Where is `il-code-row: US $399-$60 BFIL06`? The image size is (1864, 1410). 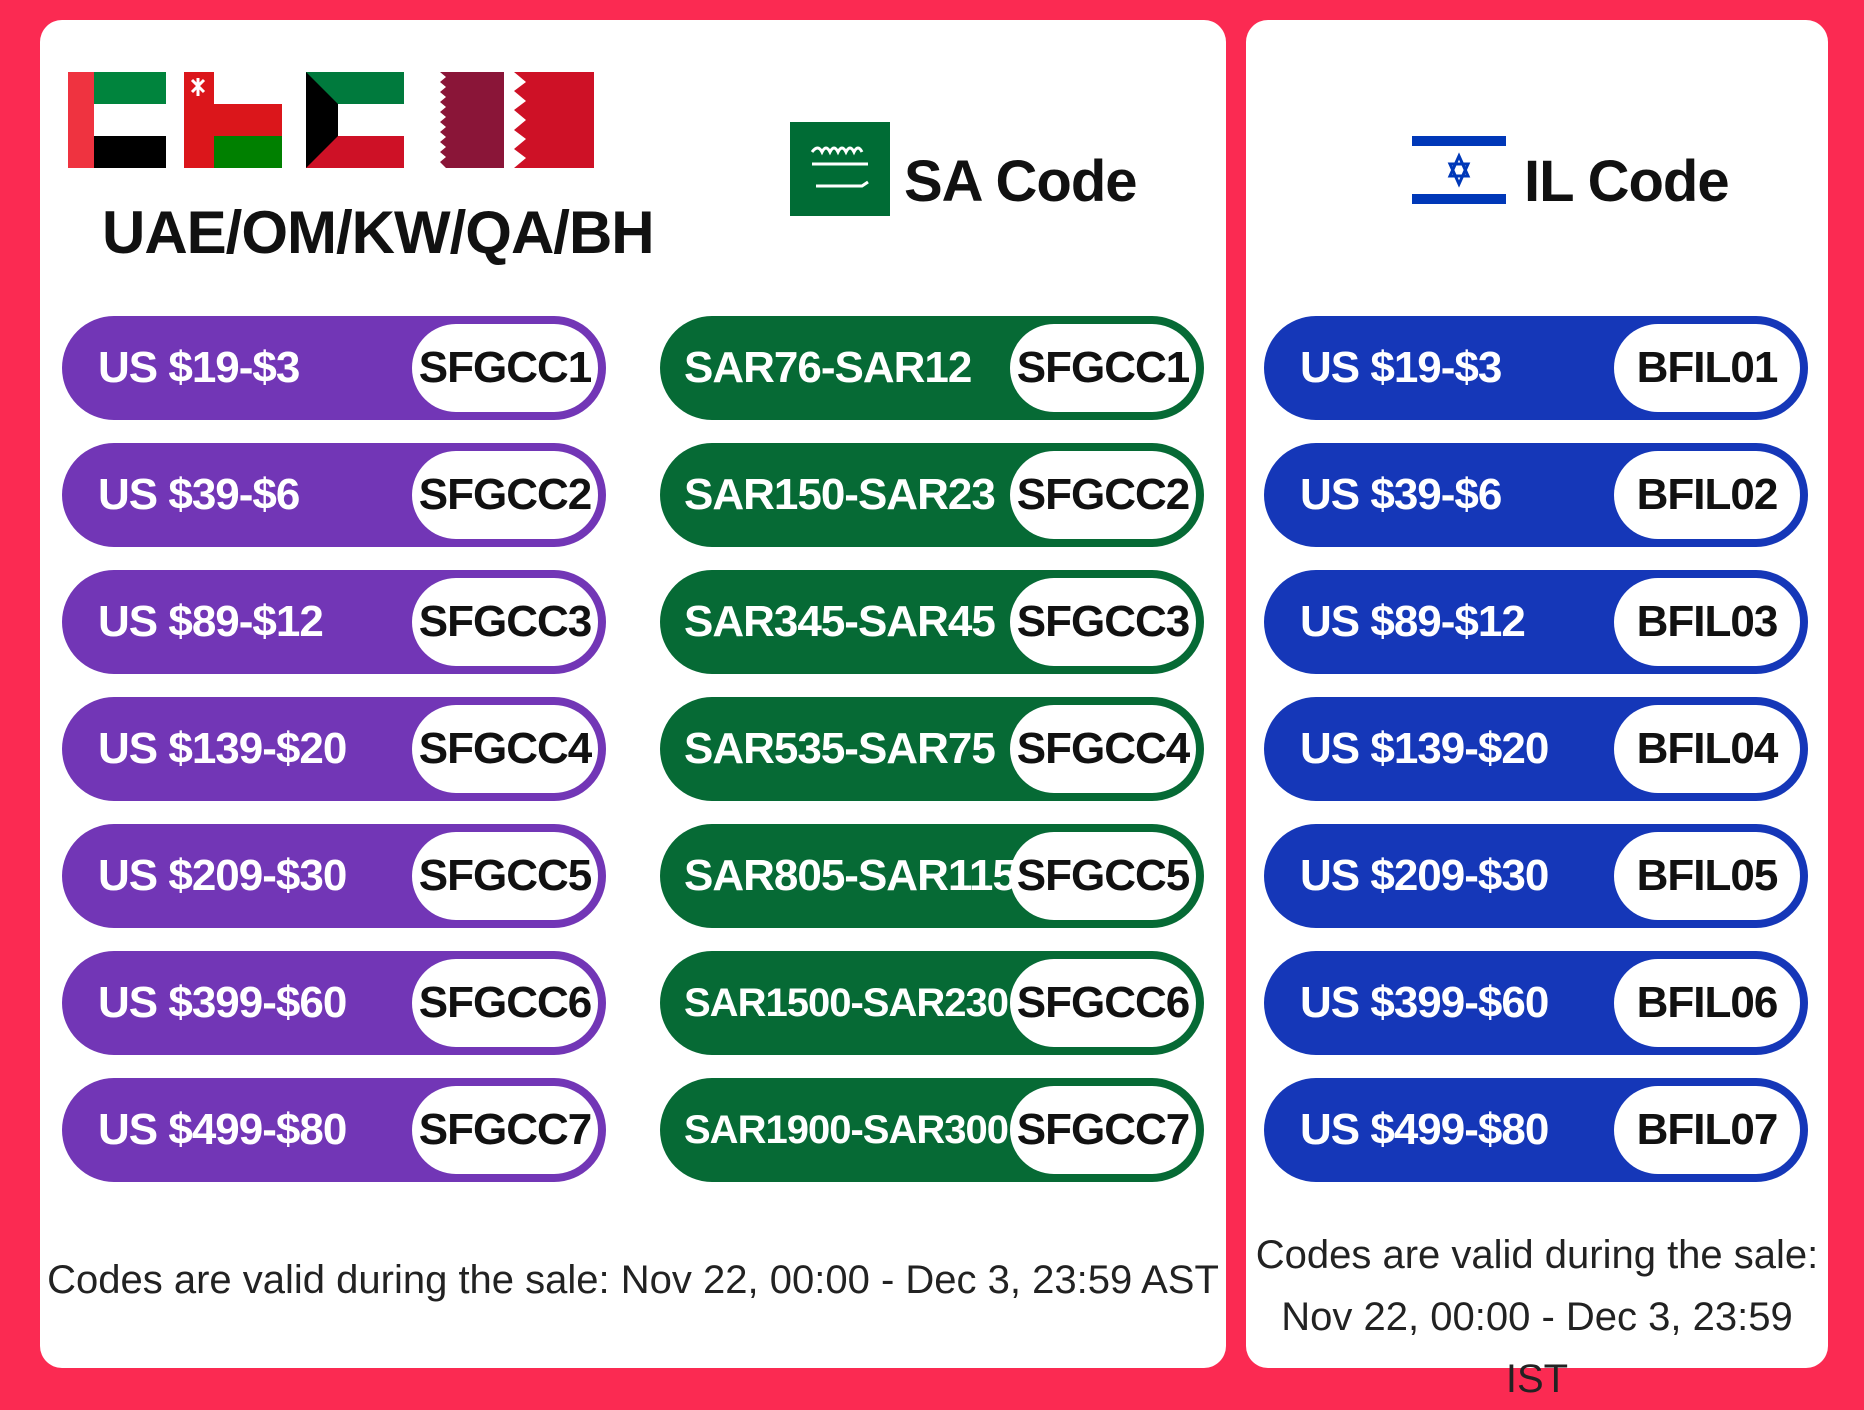
il-code-row: US $399-$60 BFIL06 is located at coordinates (1536, 1003).